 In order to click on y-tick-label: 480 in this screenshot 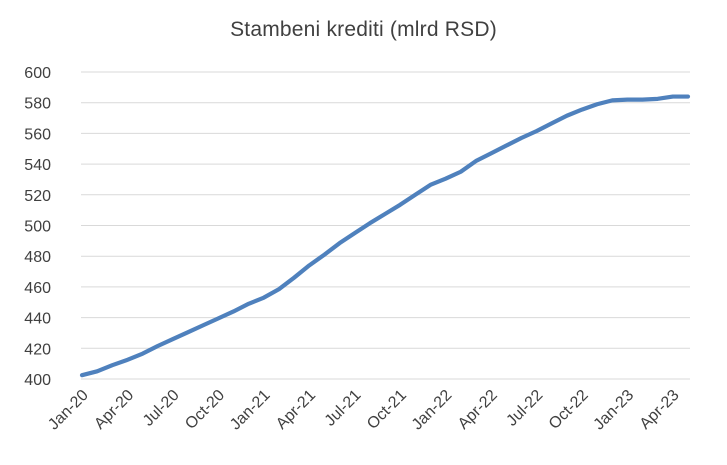, I will do `click(37, 257)`.